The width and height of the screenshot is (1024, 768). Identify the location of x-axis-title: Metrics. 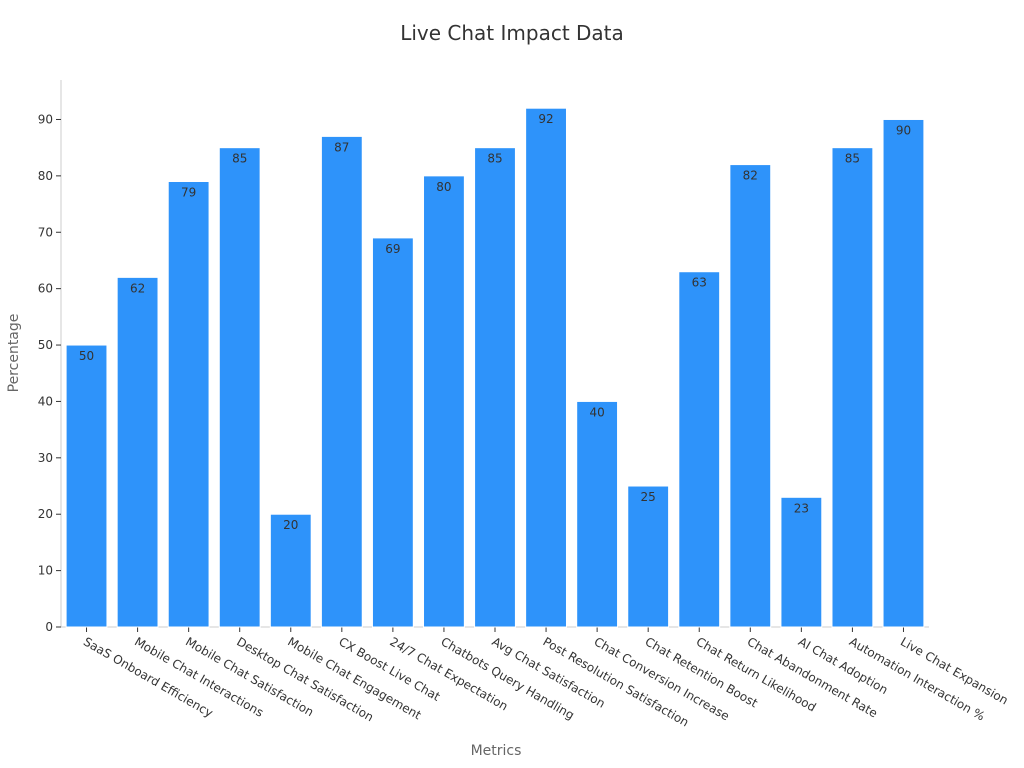
(496, 751).